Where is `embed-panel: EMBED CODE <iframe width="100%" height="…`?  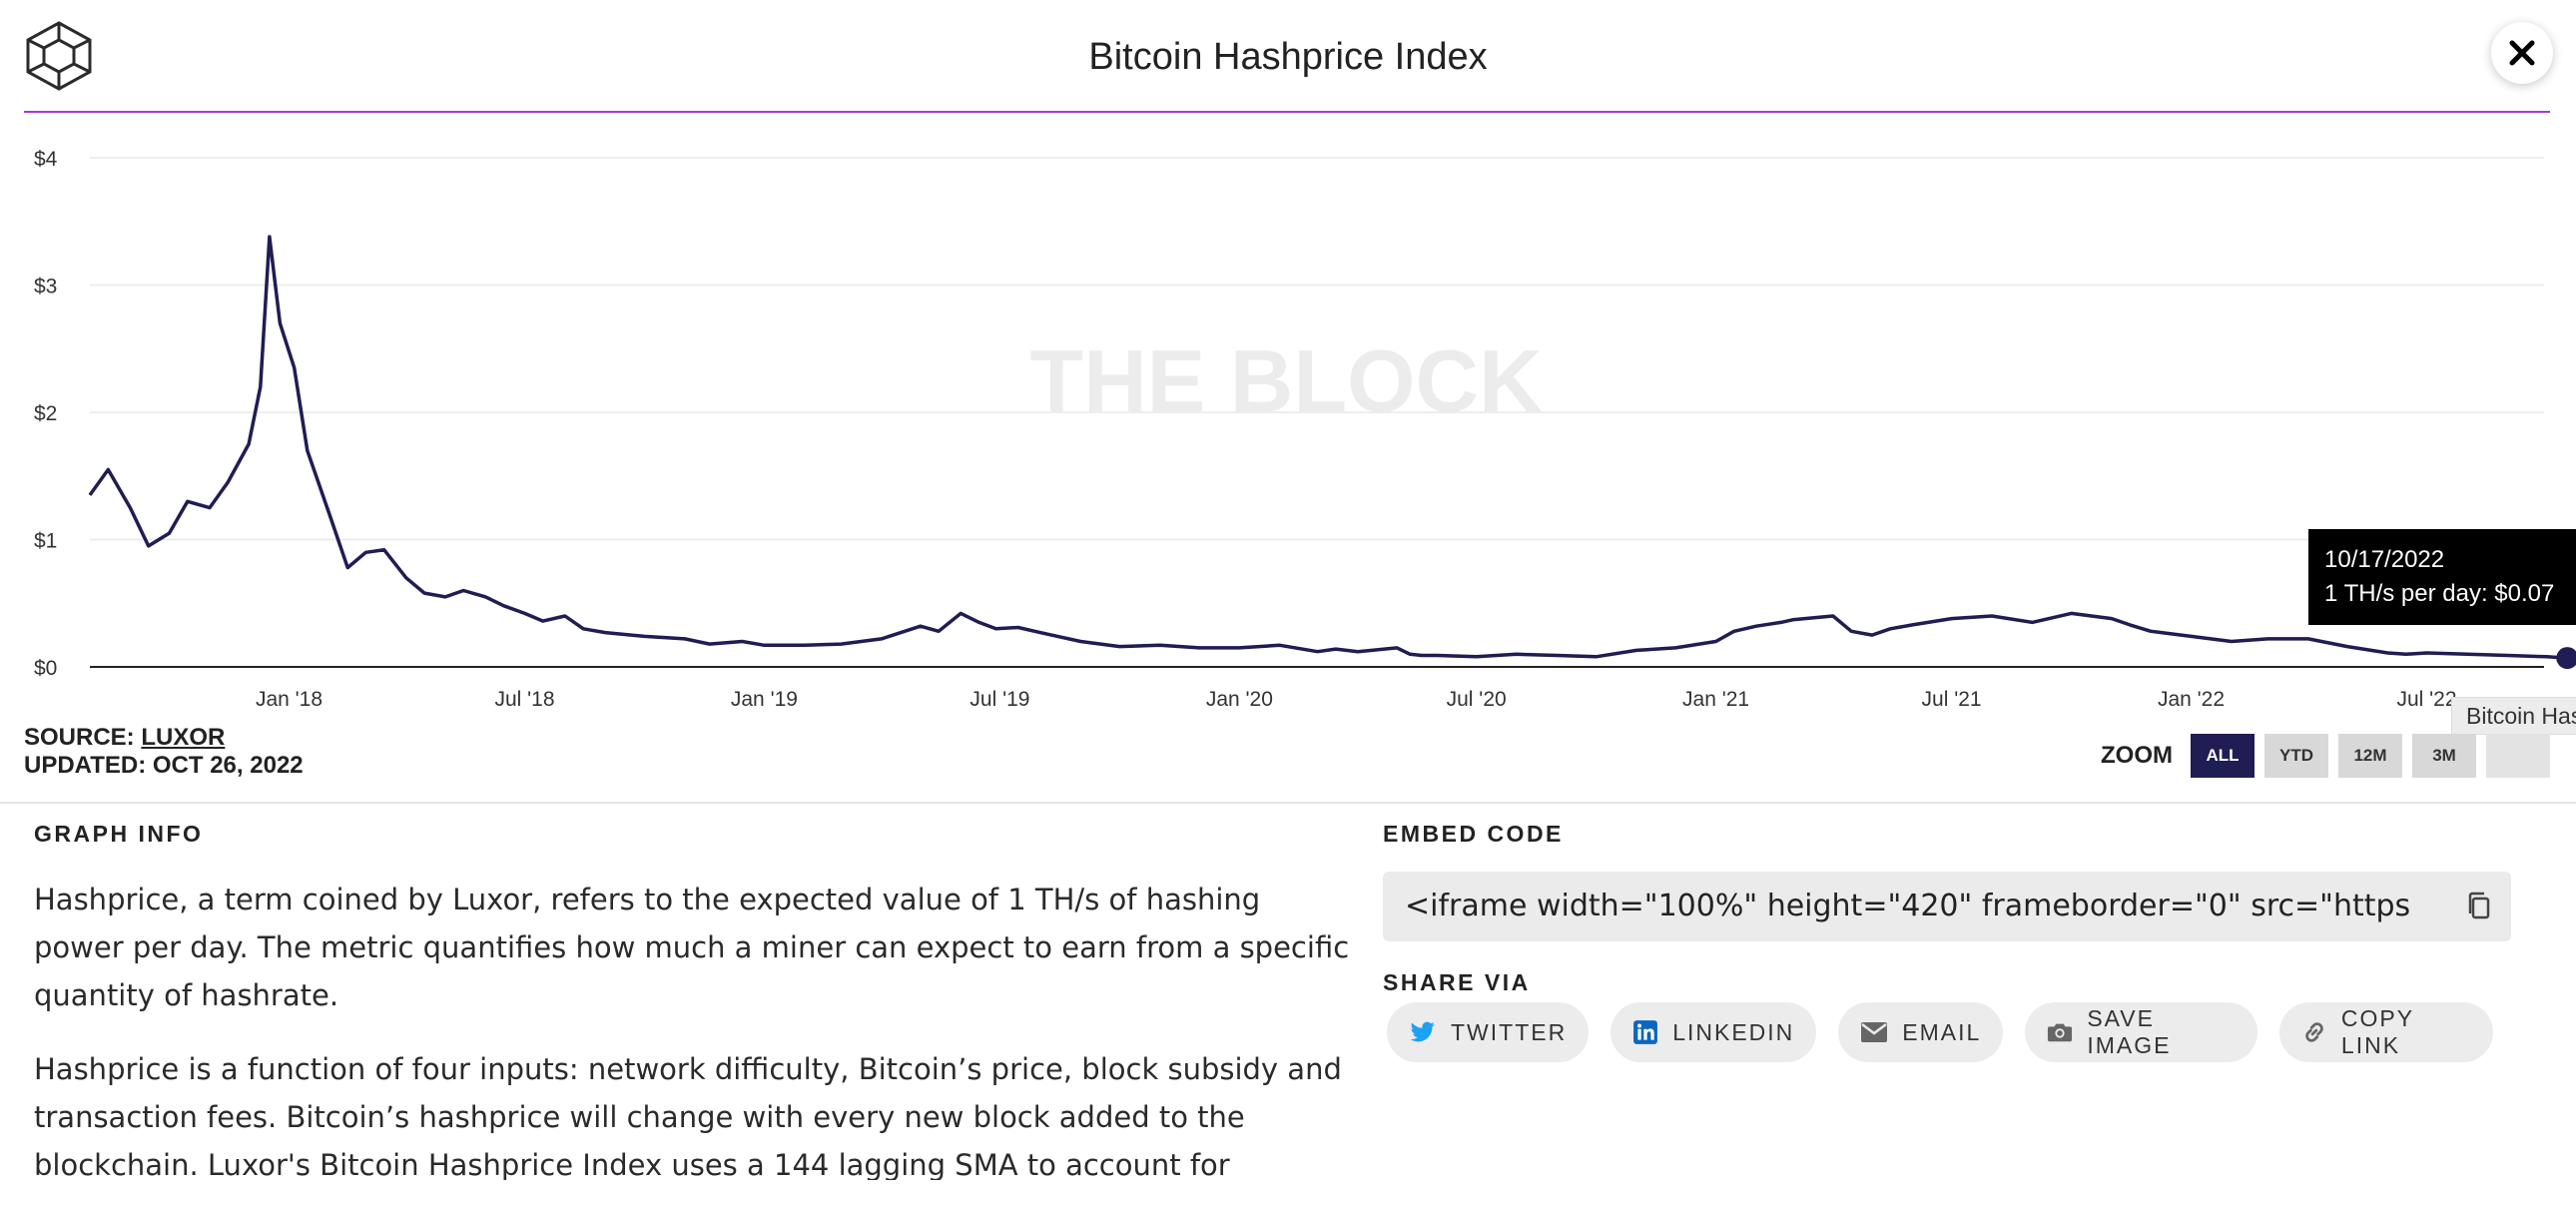 embed-panel: EMBED CODE <iframe width="100%" height="… is located at coordinates (1947, 942).